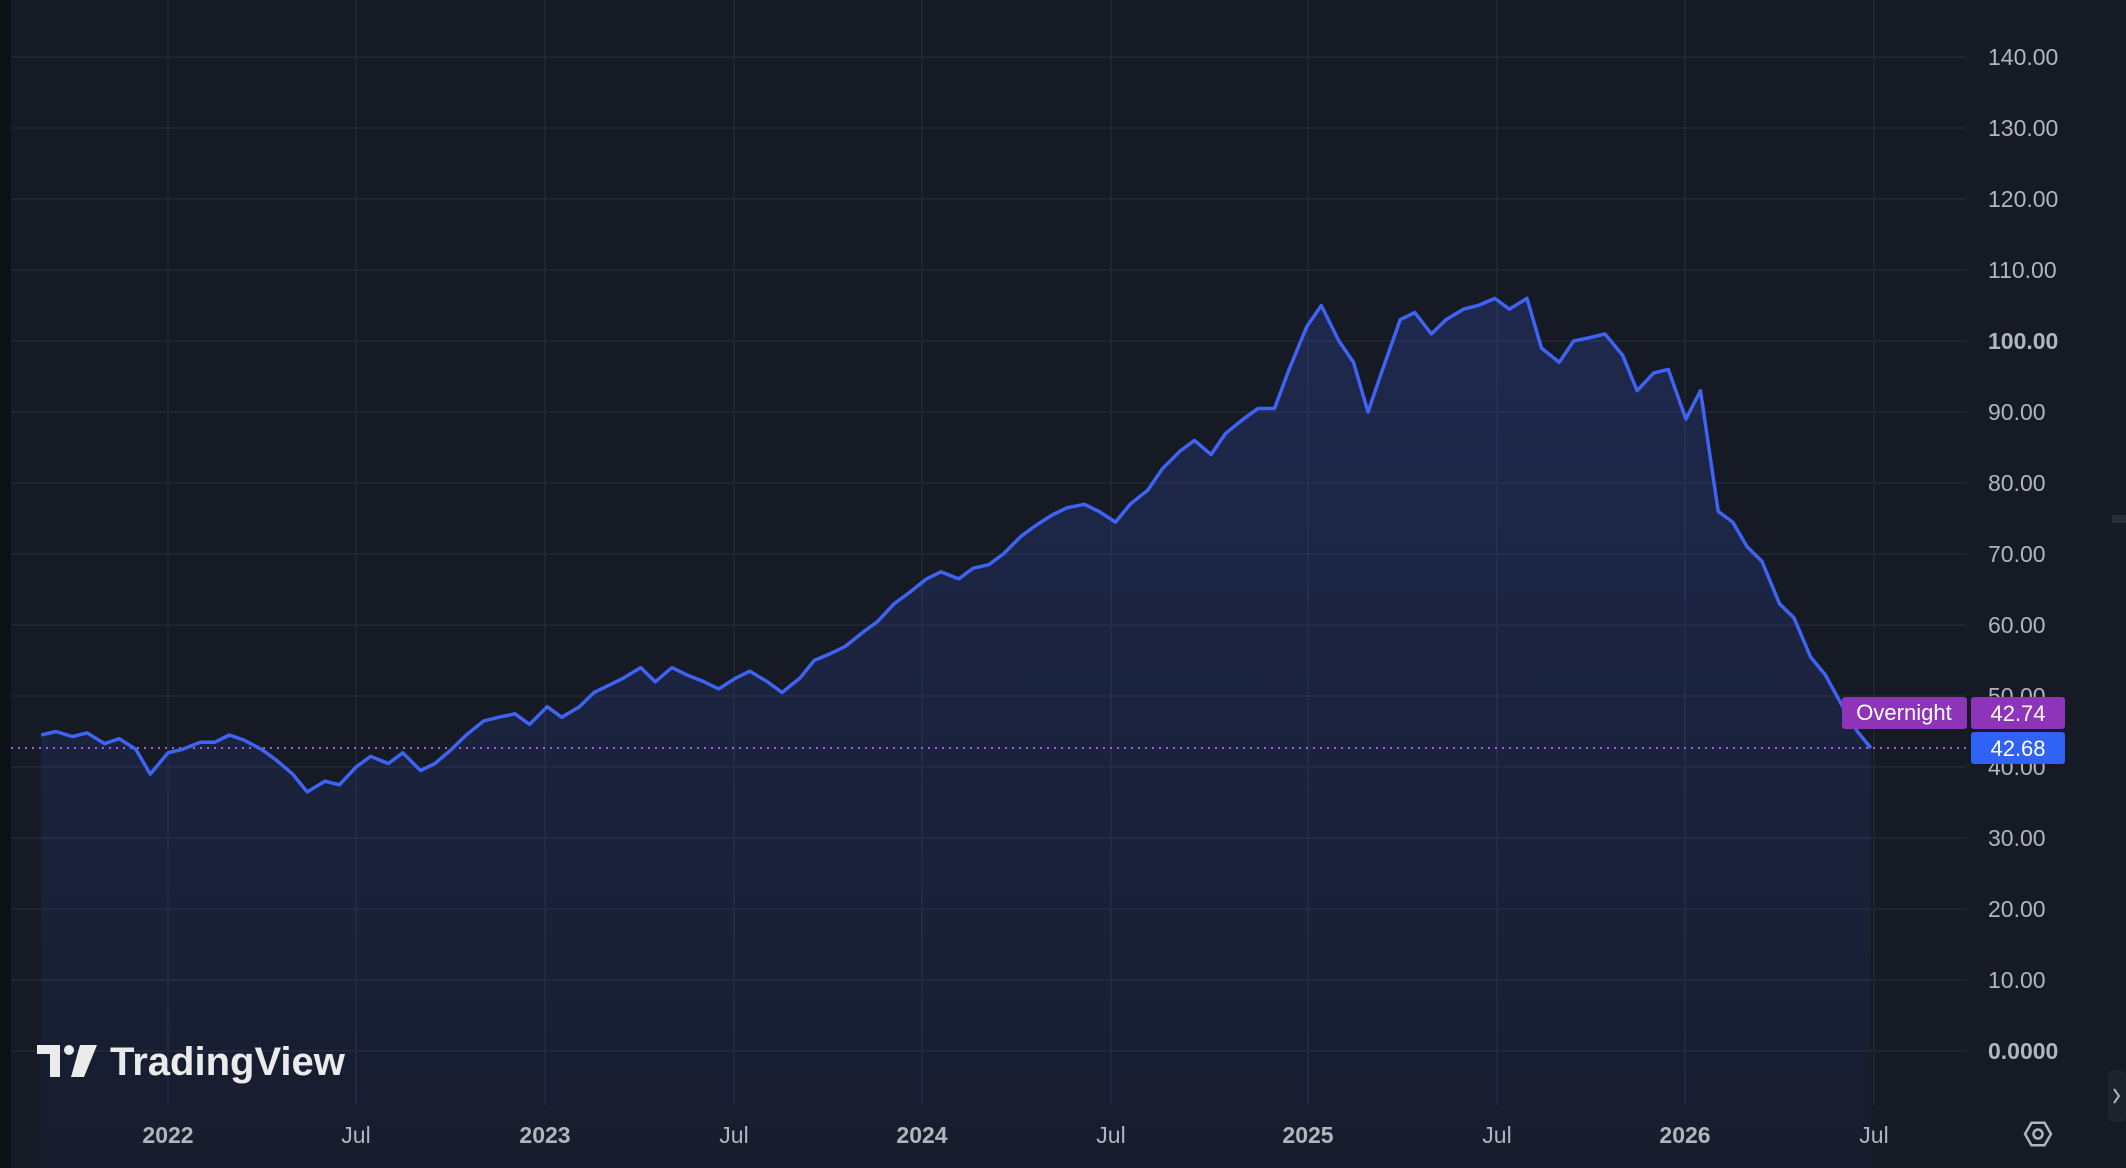  Describe the element at coordinates (5, 584) in the screenshot. I see `left-border` at that location.